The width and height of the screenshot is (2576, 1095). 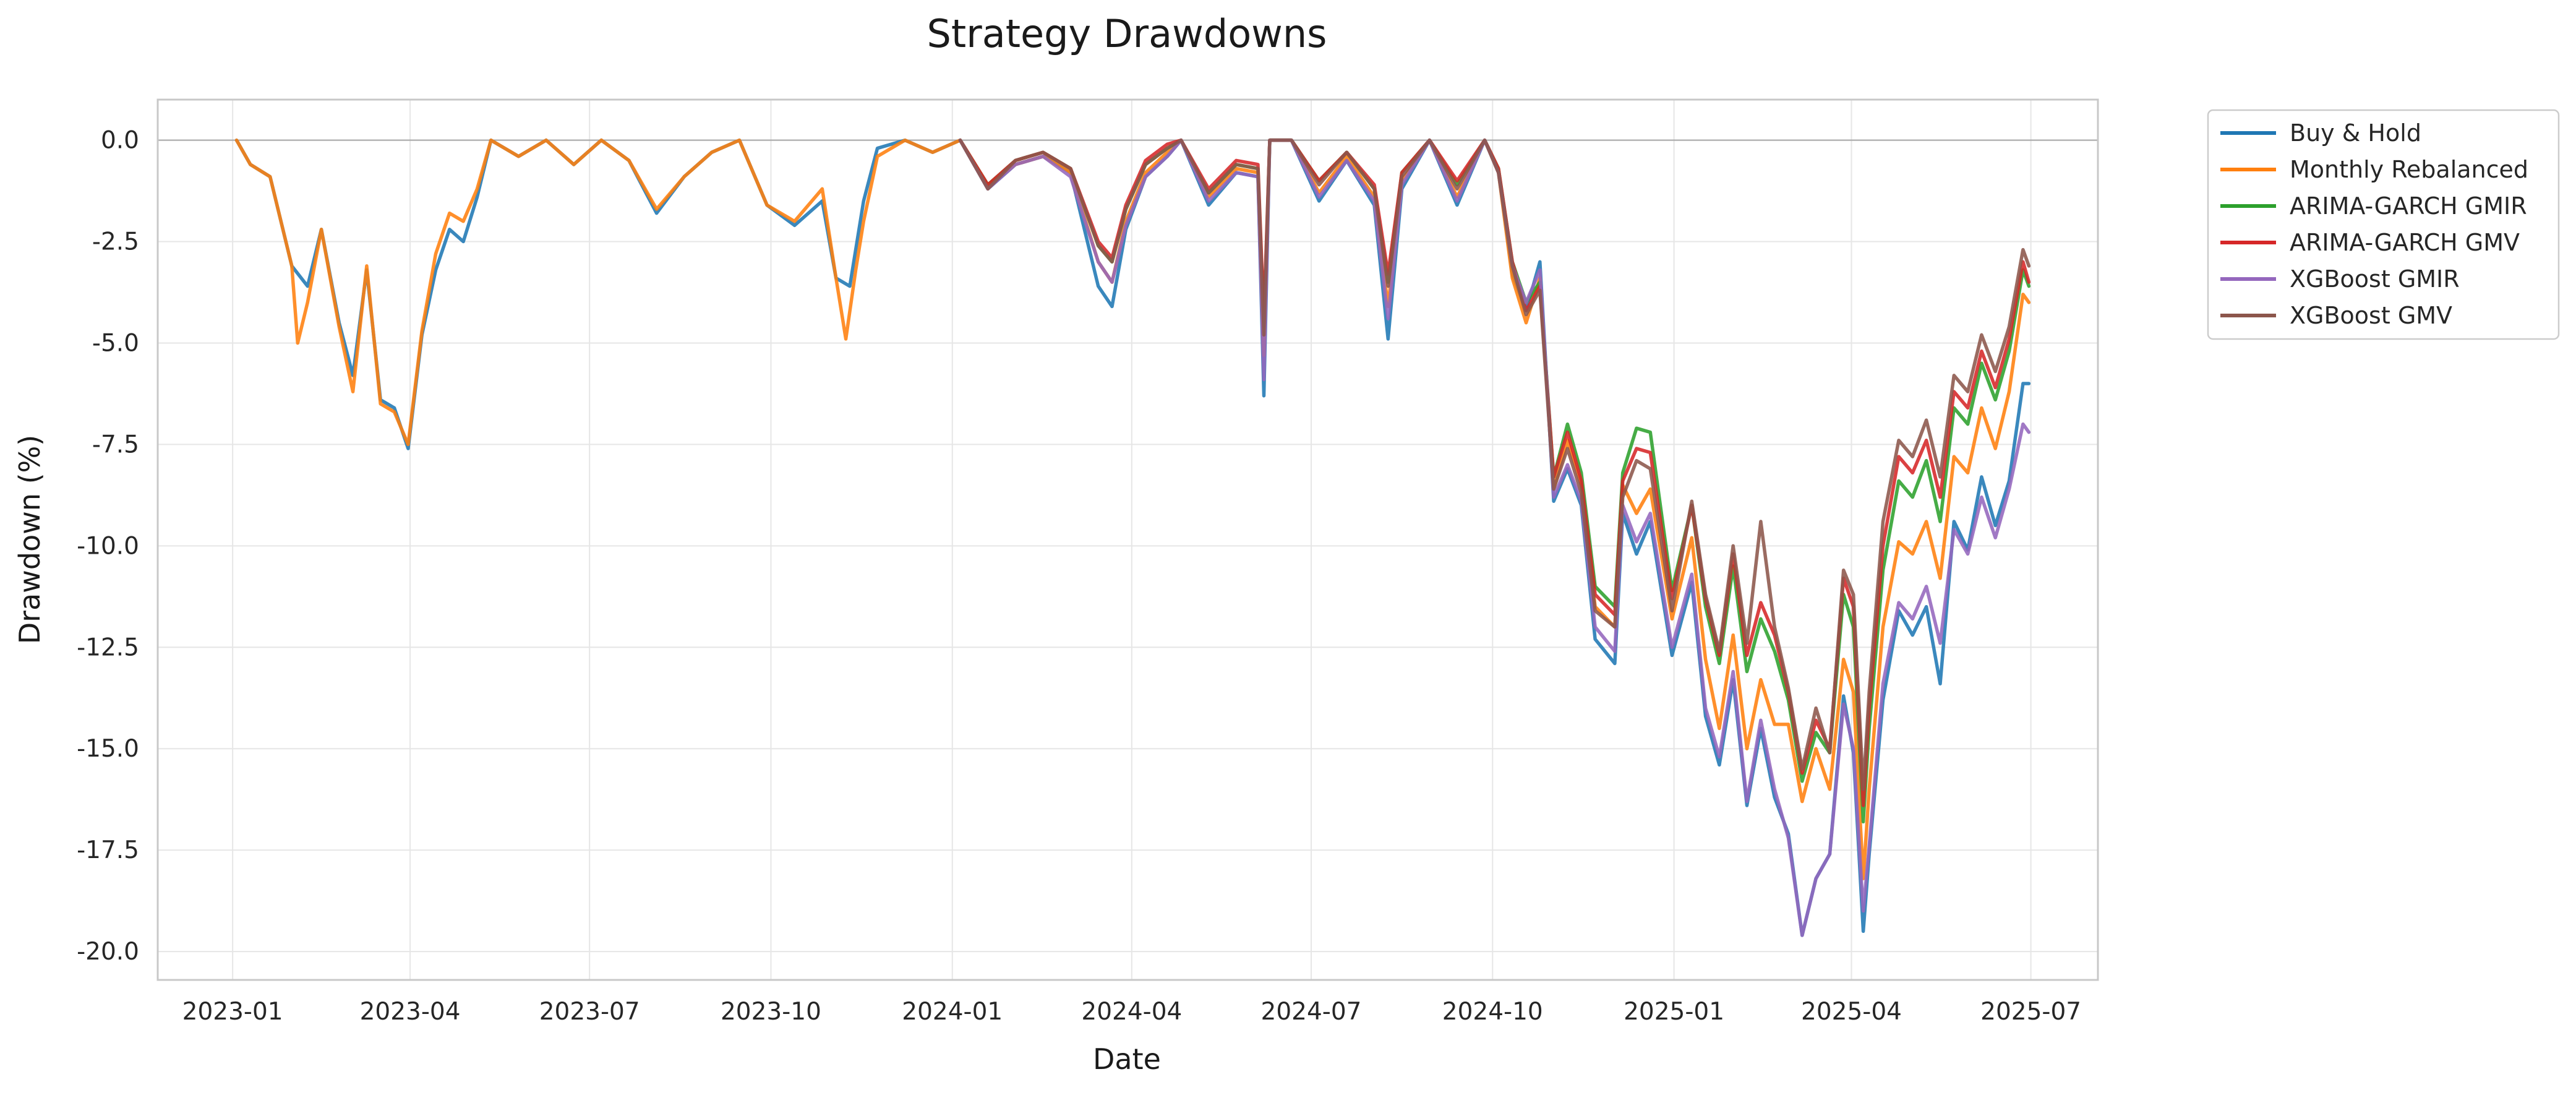 What do you see at coordinates (1127, 33) in the screenshot?
I see `chart-title: Strategy Drawdowns` at bounding box center [1127, 33].